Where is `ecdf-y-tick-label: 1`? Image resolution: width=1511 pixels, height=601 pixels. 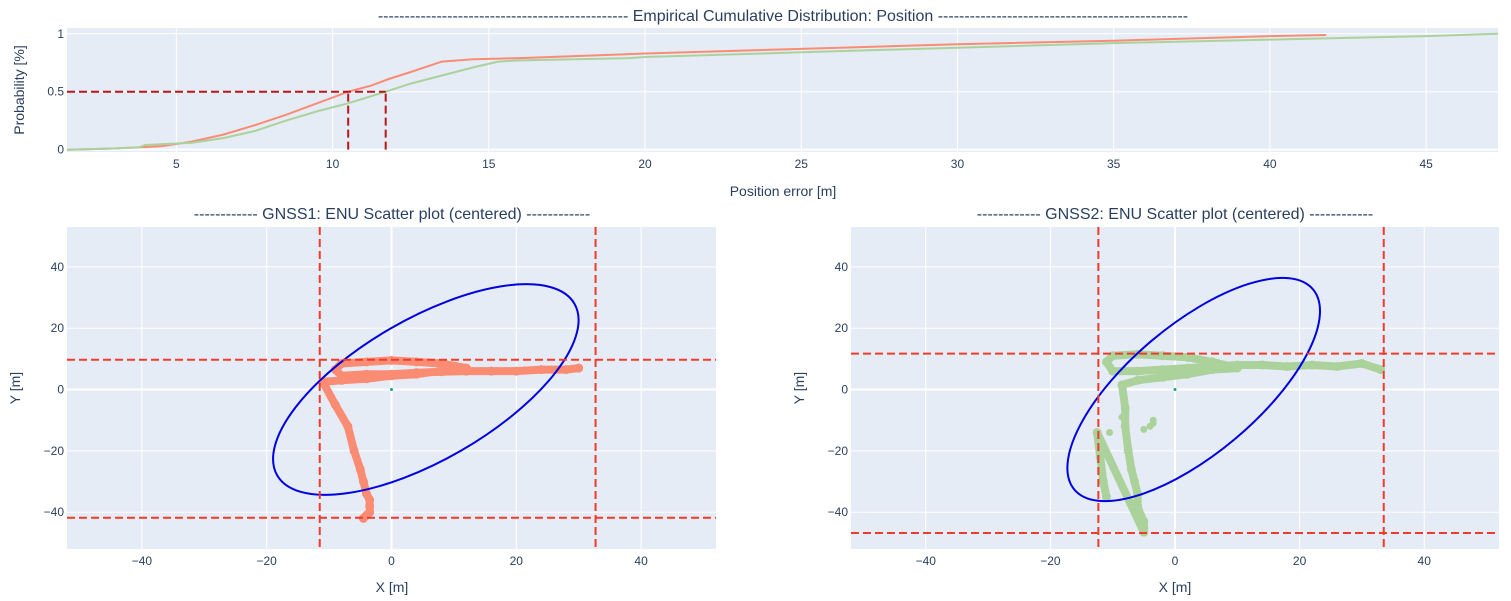 ecdf-y-tick-label: 1 is located at coordinates (60, 34).